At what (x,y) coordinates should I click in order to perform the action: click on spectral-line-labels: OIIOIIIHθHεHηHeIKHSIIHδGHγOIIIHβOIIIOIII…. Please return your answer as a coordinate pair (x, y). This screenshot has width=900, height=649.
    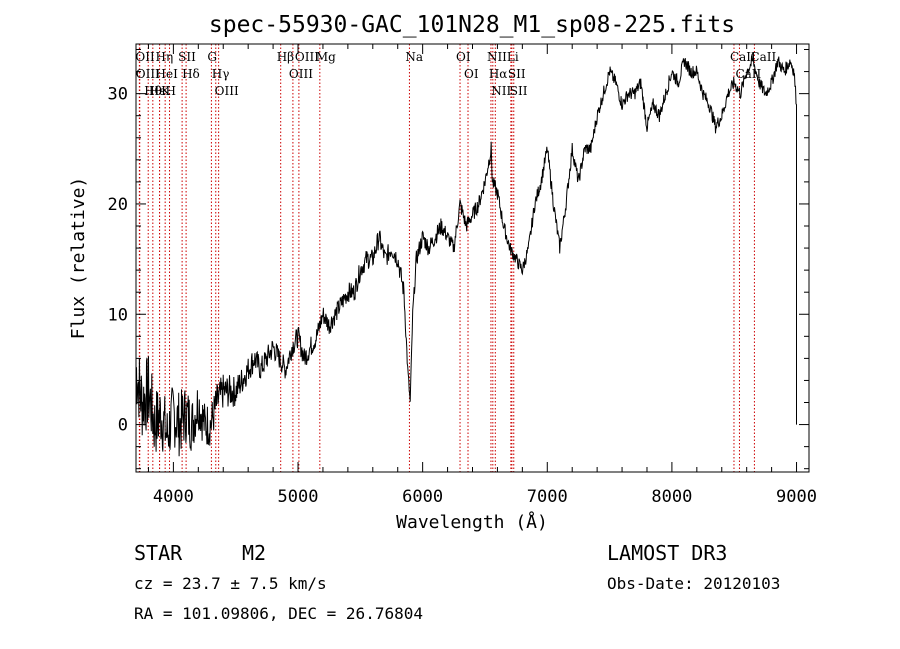
    Looking at the image, I should click on (455, 74).